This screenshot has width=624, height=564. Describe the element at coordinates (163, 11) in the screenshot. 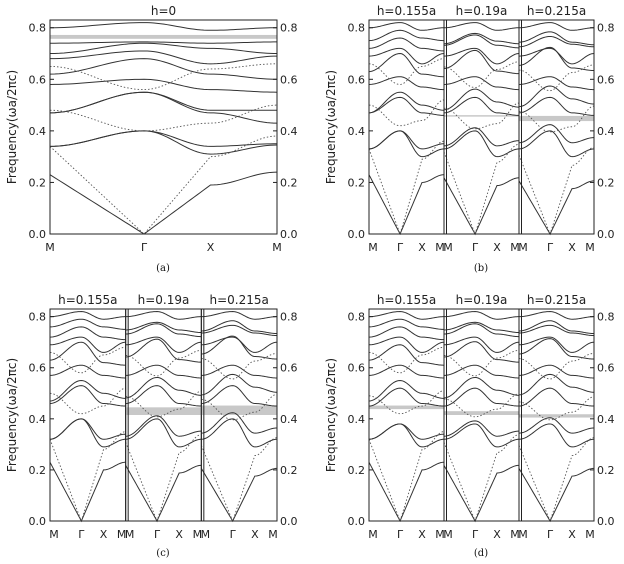

I see `subplot-title: h=0` at that location.